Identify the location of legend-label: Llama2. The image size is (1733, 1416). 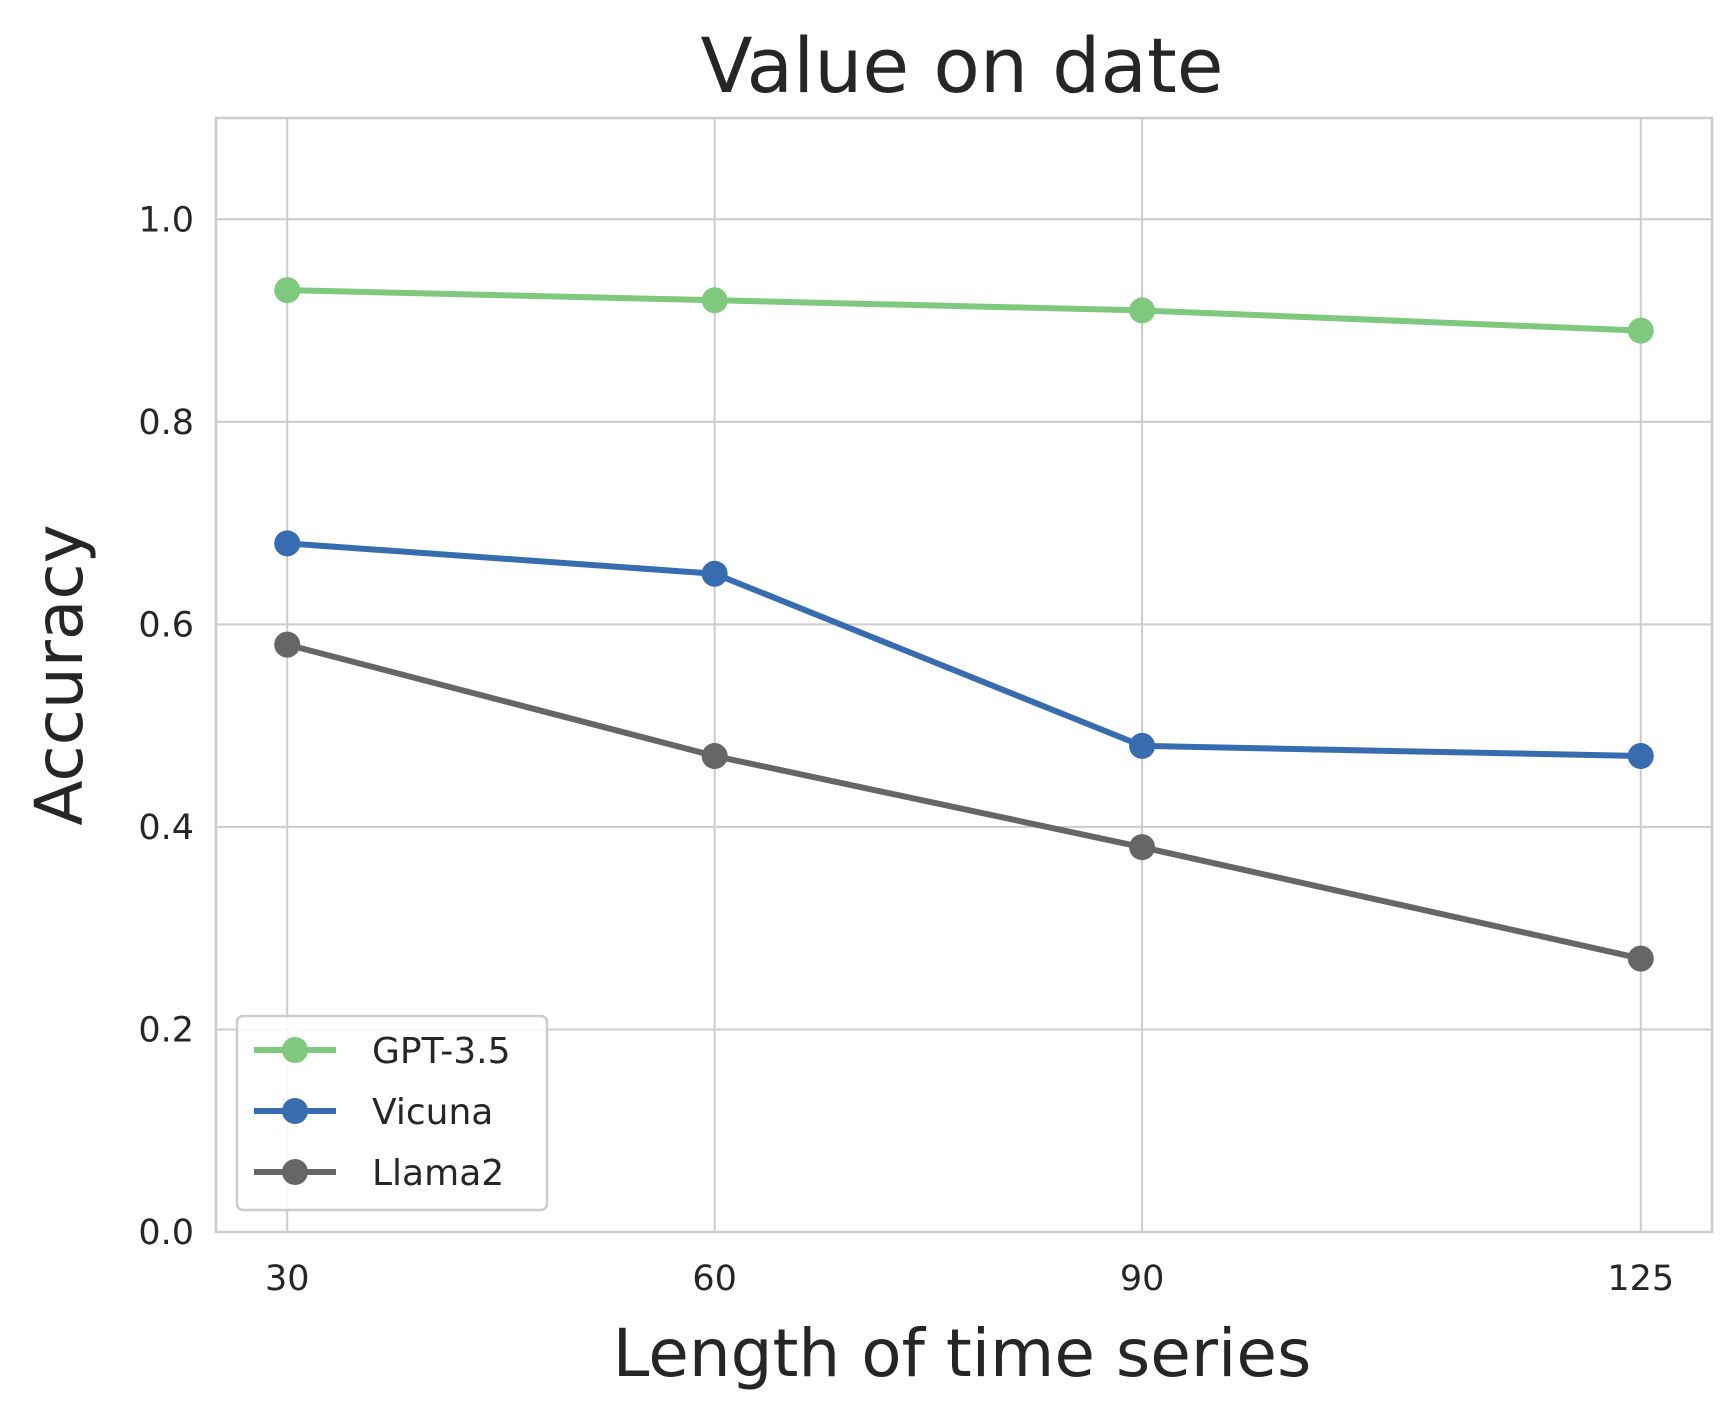
(438, 1173).